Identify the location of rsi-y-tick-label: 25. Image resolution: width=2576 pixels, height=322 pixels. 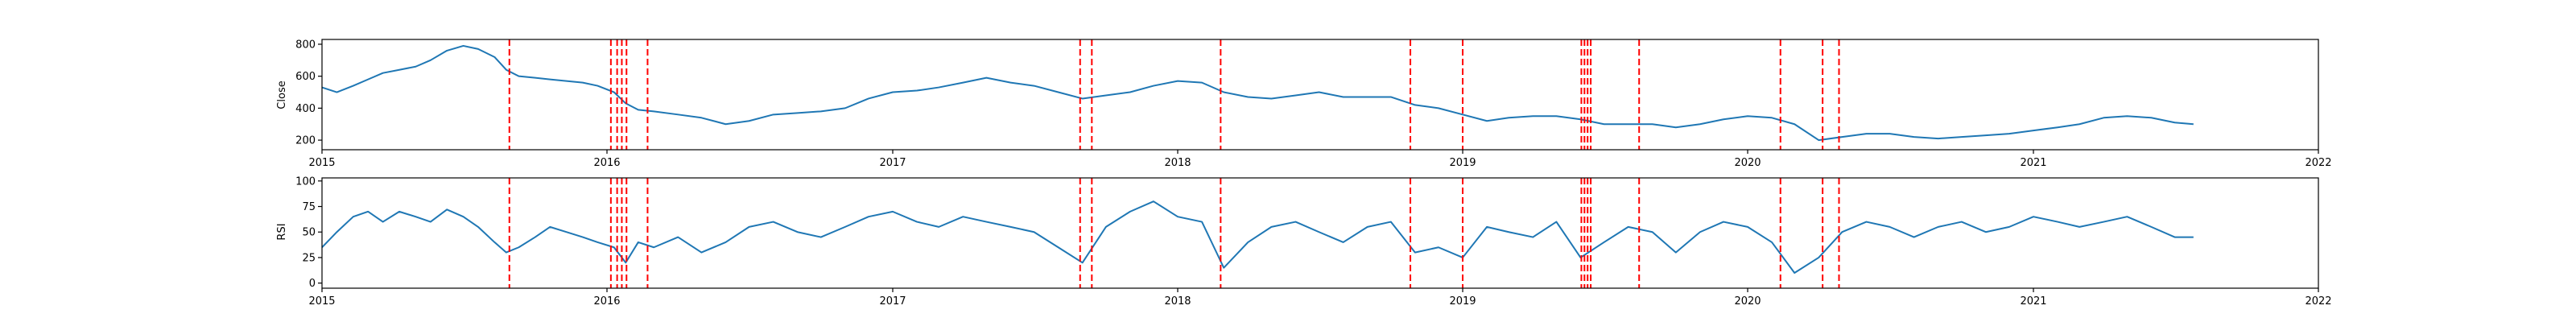
(309, 258).